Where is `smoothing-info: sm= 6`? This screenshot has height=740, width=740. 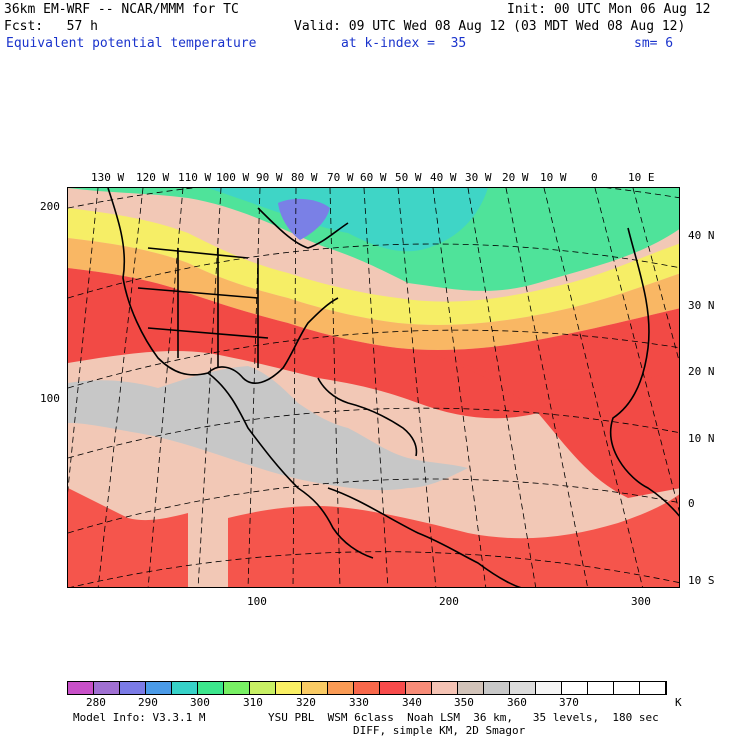
smoothing-info: sm= 6 is located at coordinates (654, 43).